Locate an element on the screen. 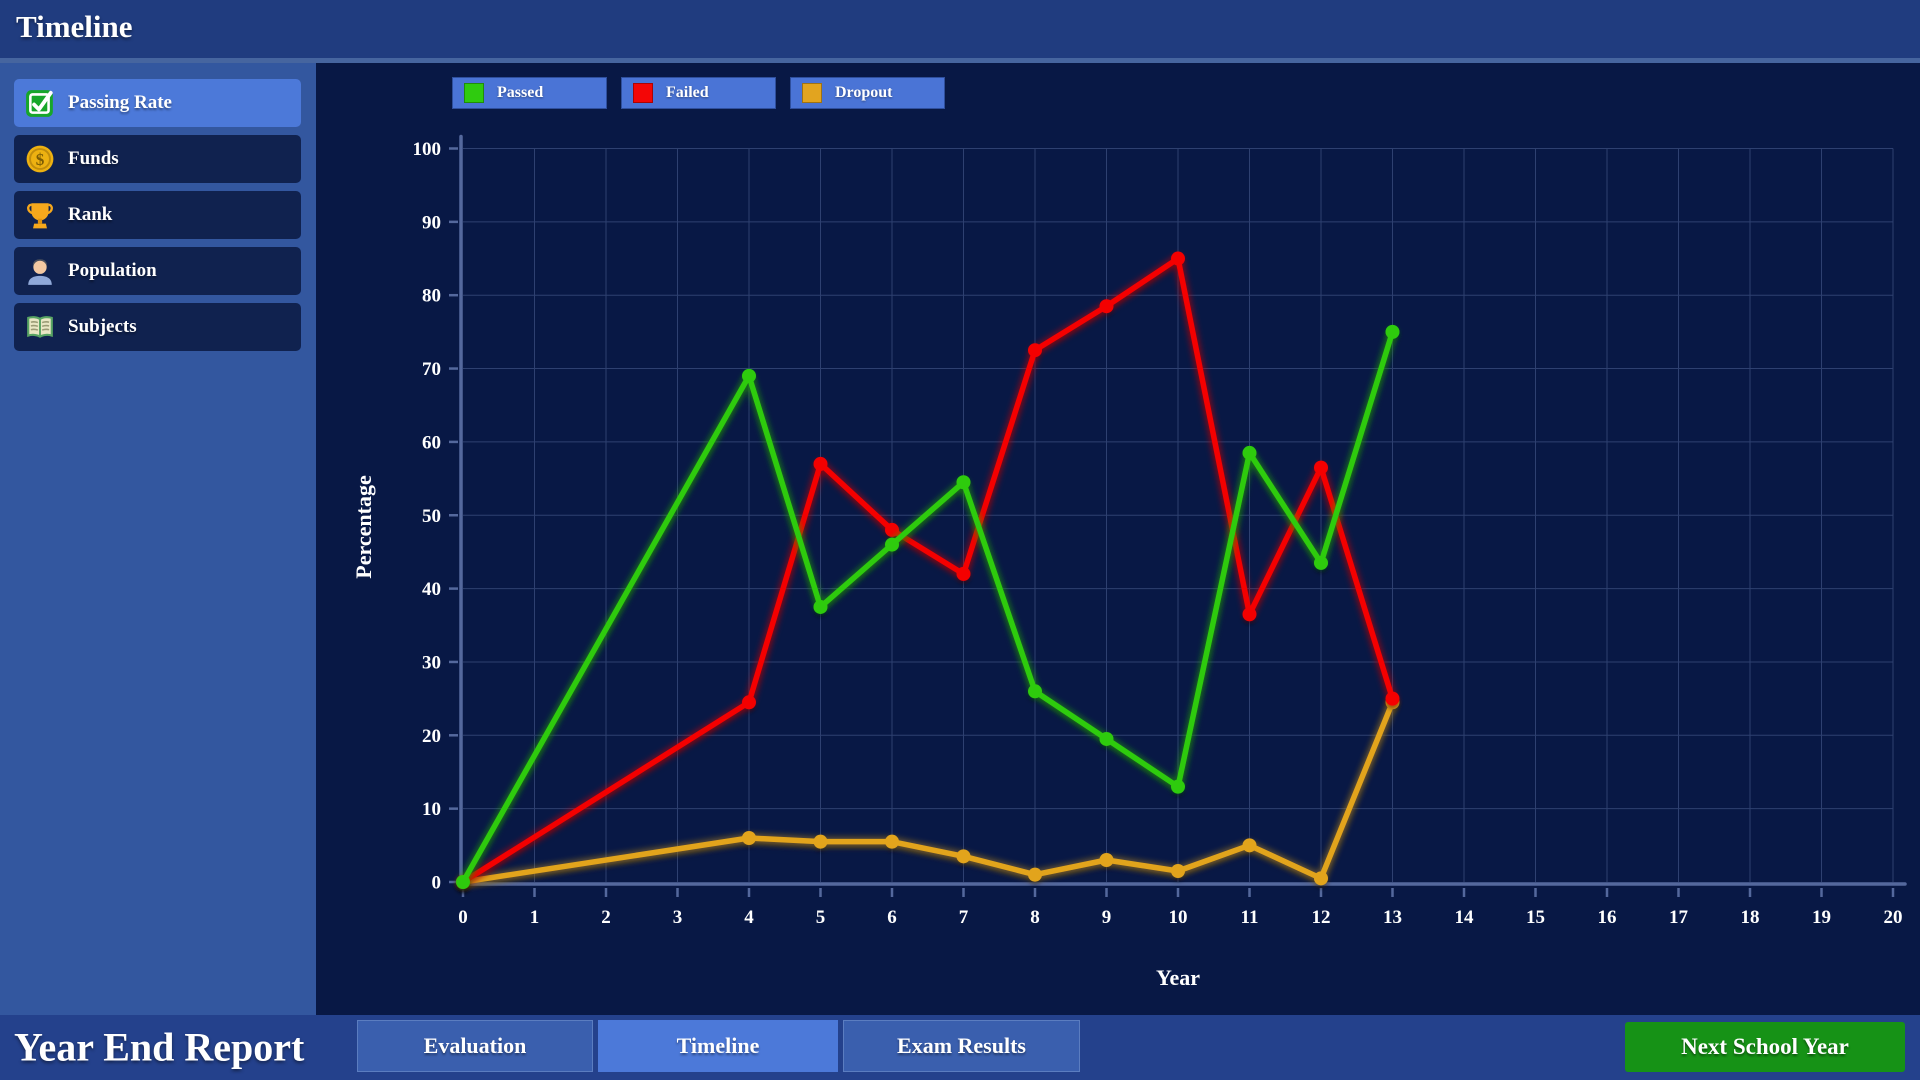 The image size is (1920, 1080). sidebar-item-funds: $ Funds is located at coordinates (157, 159).